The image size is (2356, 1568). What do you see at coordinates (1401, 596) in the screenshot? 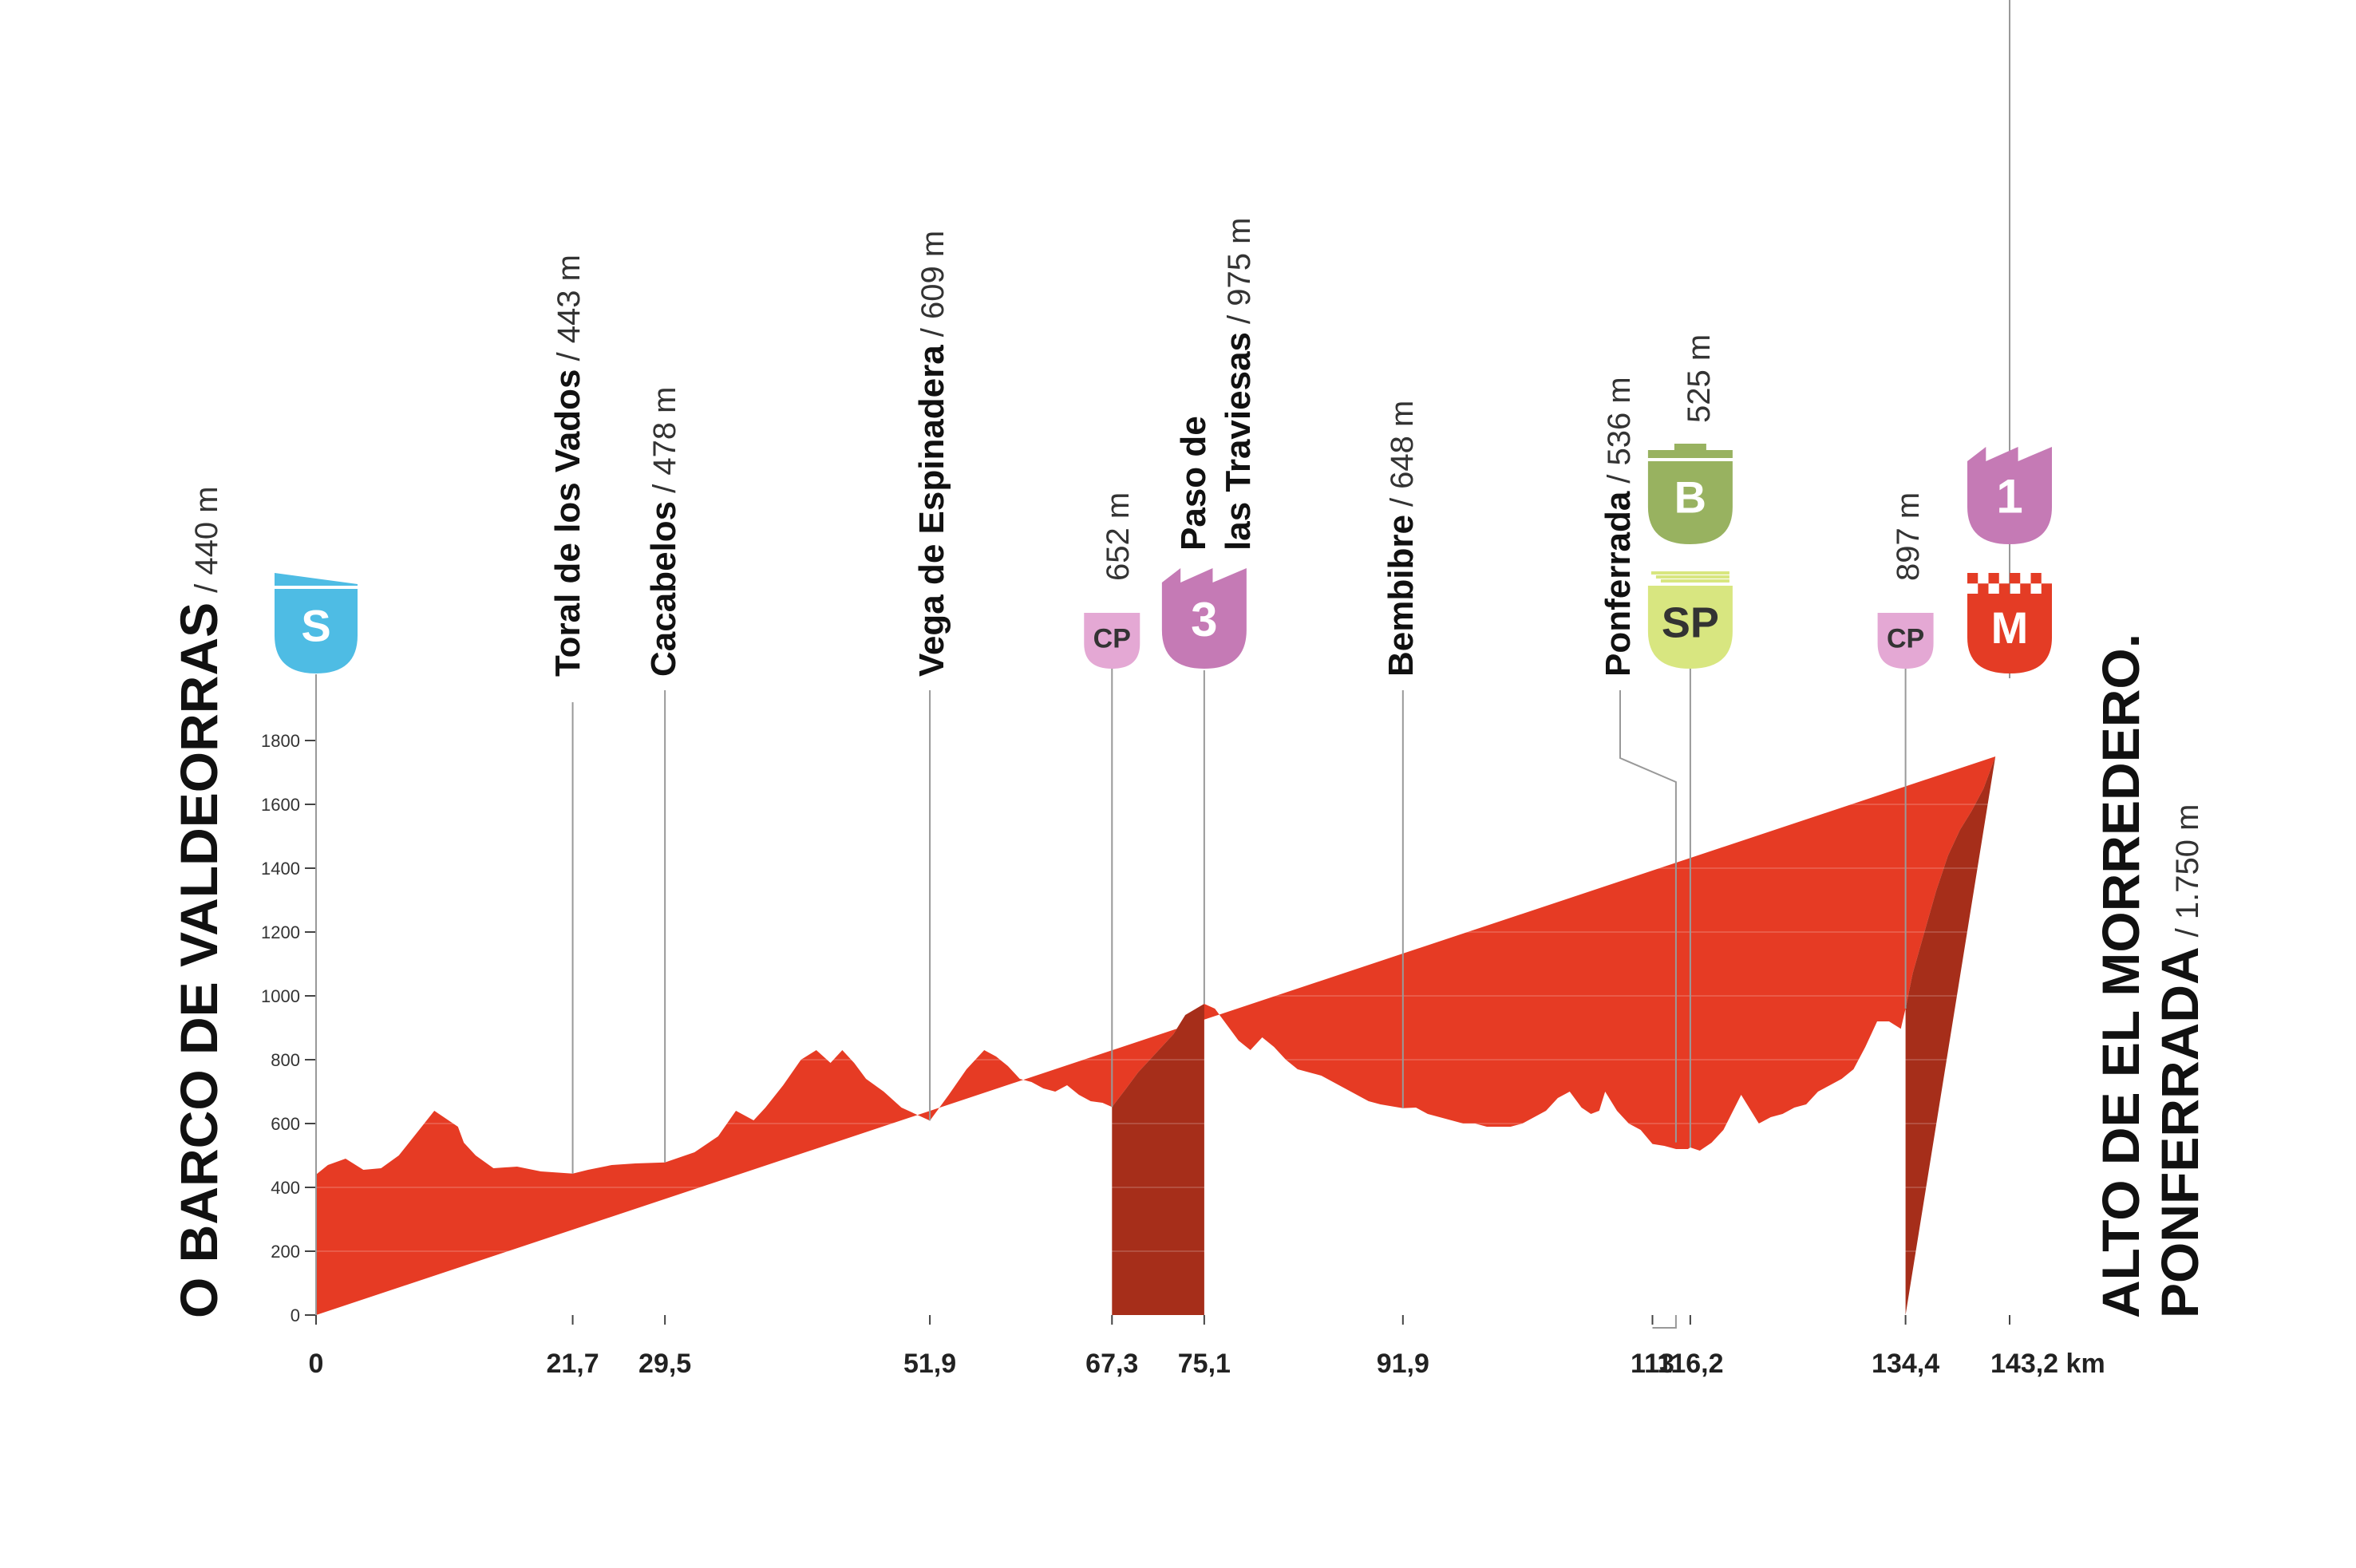
I see `waypoint-name: Bembibre` at bounding box center [1401, 596].